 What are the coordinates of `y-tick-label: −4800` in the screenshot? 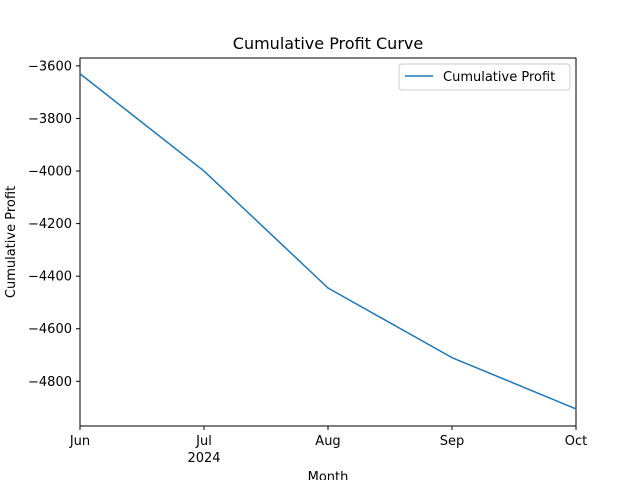 It's located at (50, 382).